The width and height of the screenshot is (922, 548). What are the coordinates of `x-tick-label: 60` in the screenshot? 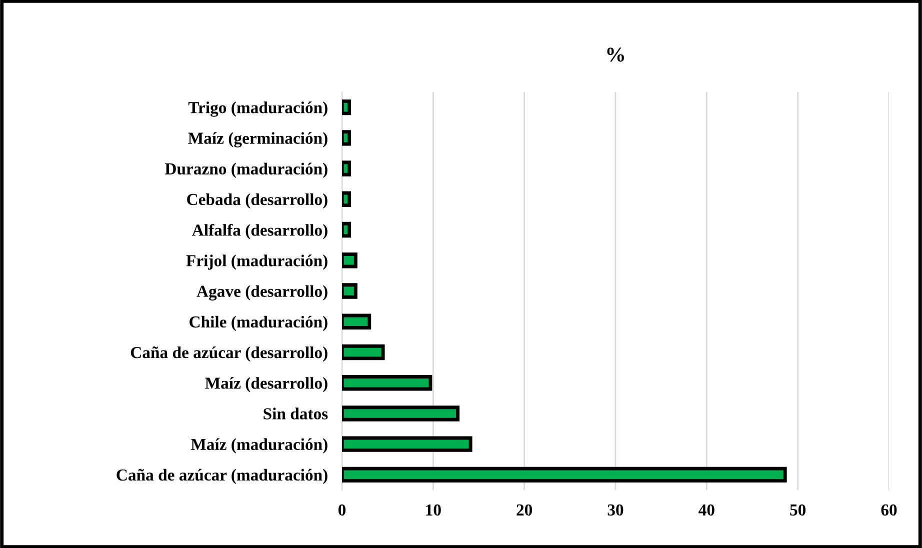 It's located at (889, 510).